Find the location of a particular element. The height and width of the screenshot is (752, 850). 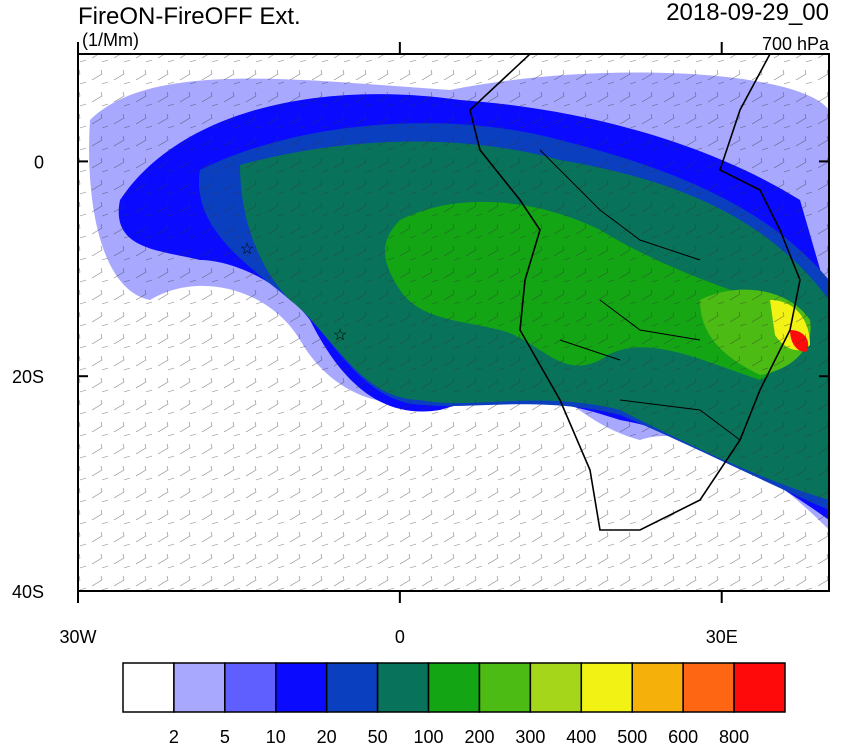

lat-tick-label: 40S is located at coordinates (28, 592).